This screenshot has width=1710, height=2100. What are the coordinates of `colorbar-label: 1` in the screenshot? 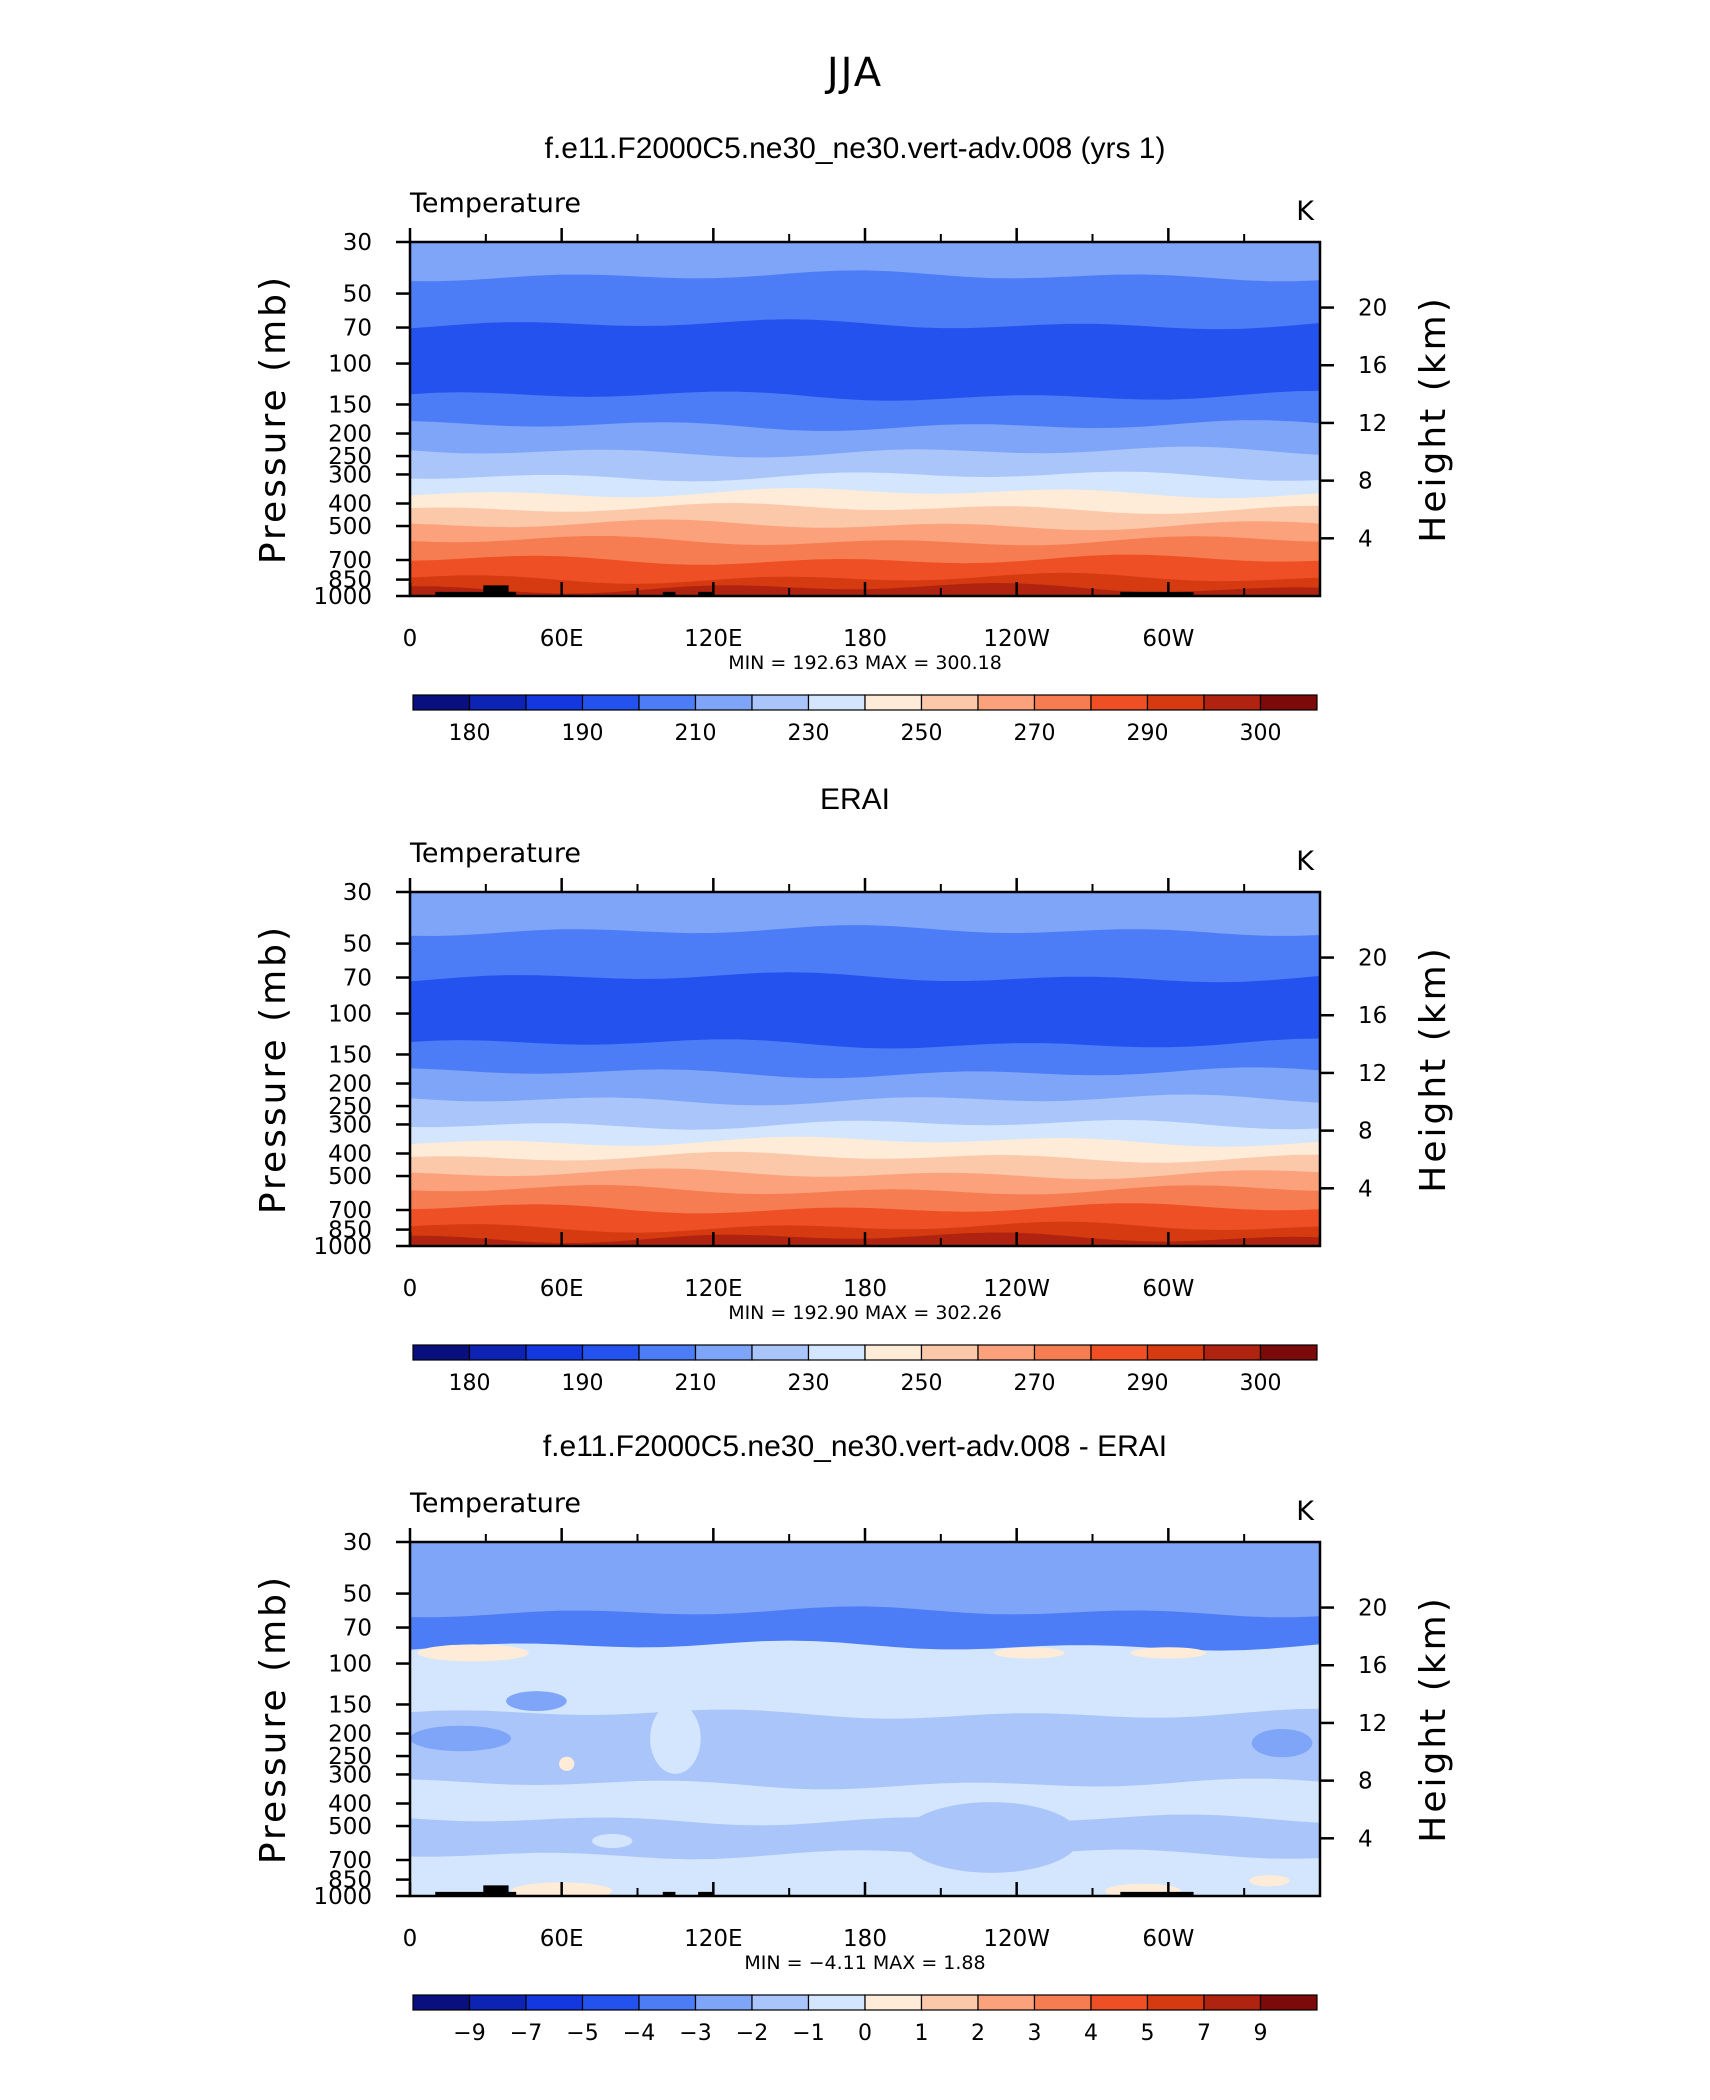 It's located at (922, 2033).